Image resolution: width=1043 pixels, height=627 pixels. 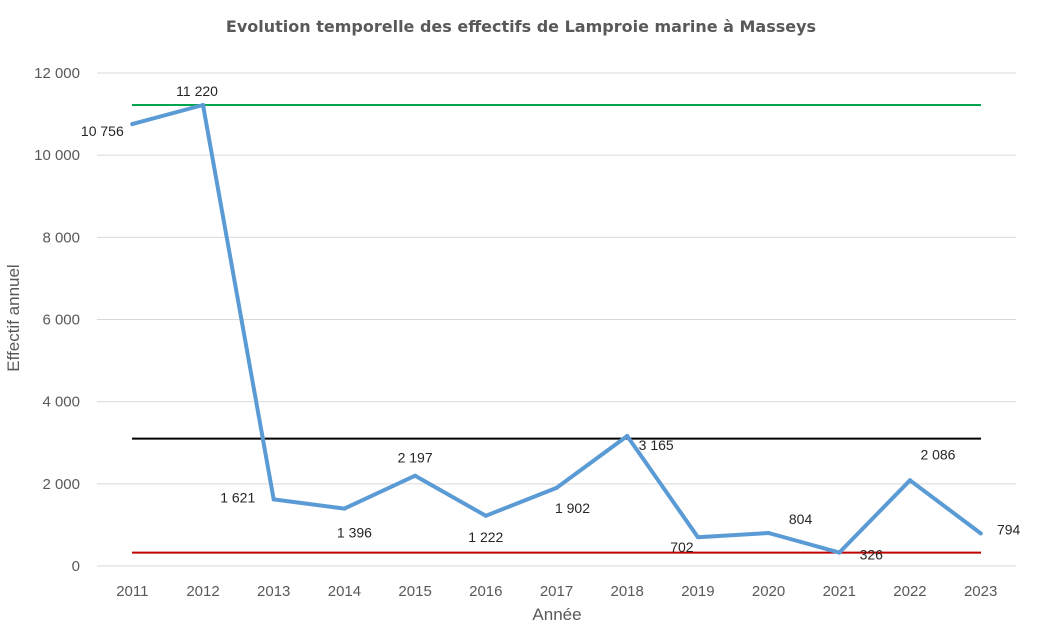 I want to click on x-tick-label: 2016, so click(x=485, y=591).